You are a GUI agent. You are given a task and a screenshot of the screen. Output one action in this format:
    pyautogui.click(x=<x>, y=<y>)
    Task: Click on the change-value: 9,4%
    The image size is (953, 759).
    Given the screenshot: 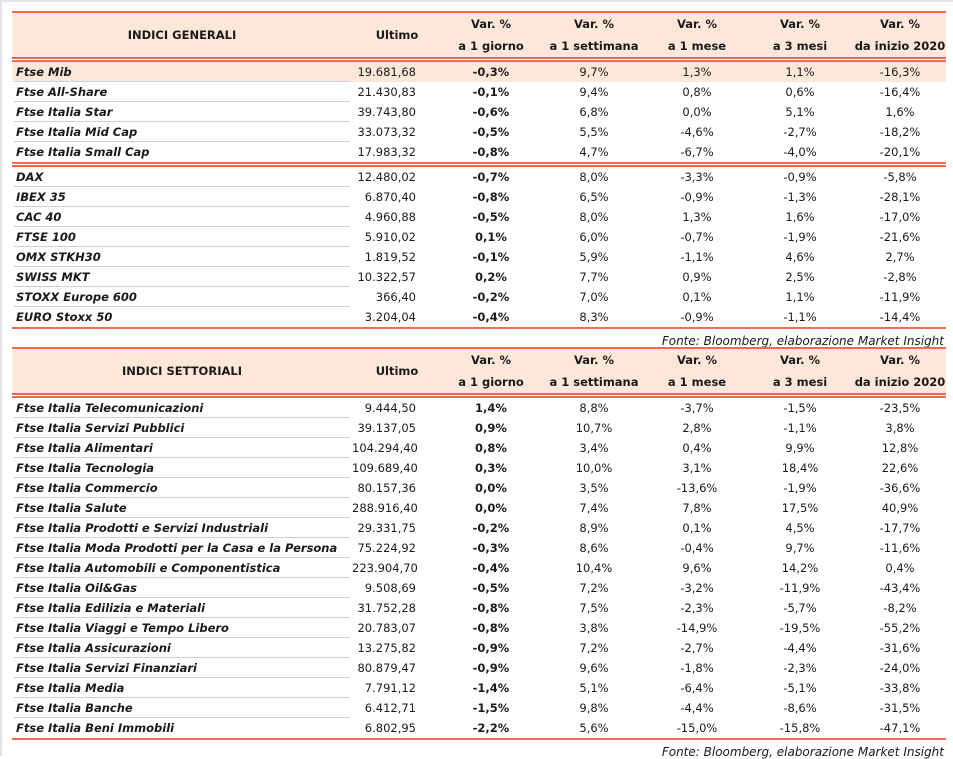 What is the action you would take?
    pyautogui.click(x=594, y=92)
    